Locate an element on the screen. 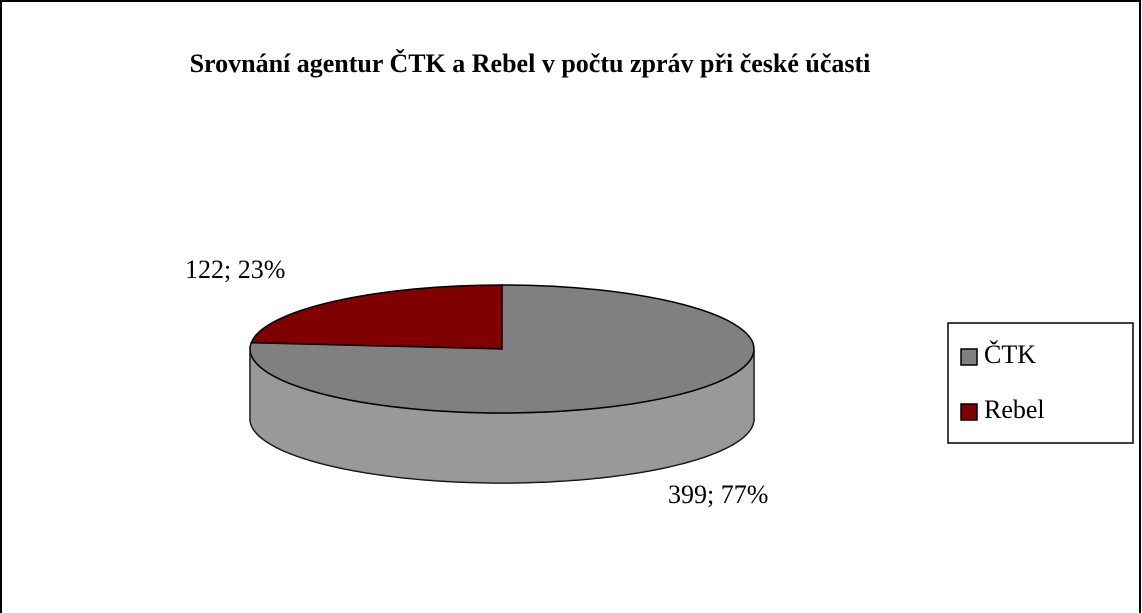 This screenshot has height=613, width=1142. data-label: 399; 77% is located at coordinates (718, 494).